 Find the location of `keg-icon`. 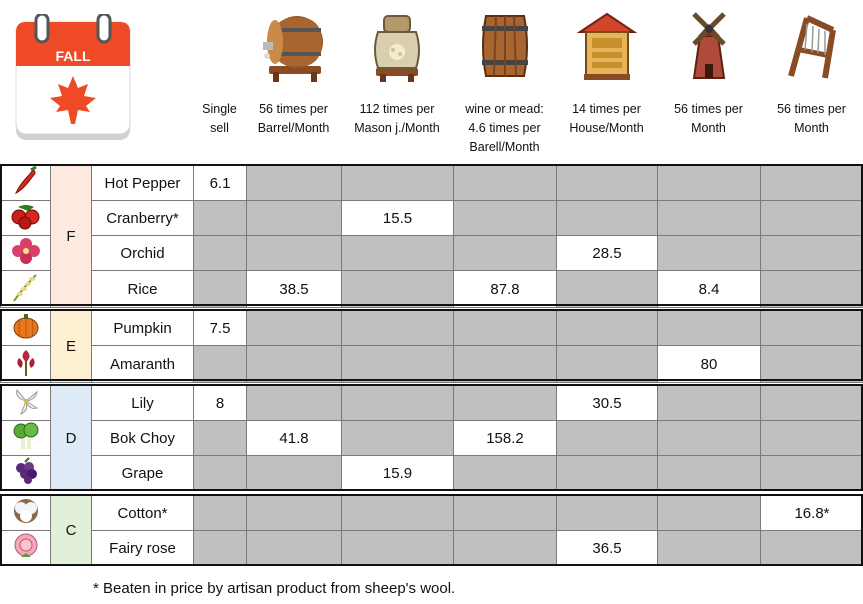

keg-icon is located at coordinates (292, 49).